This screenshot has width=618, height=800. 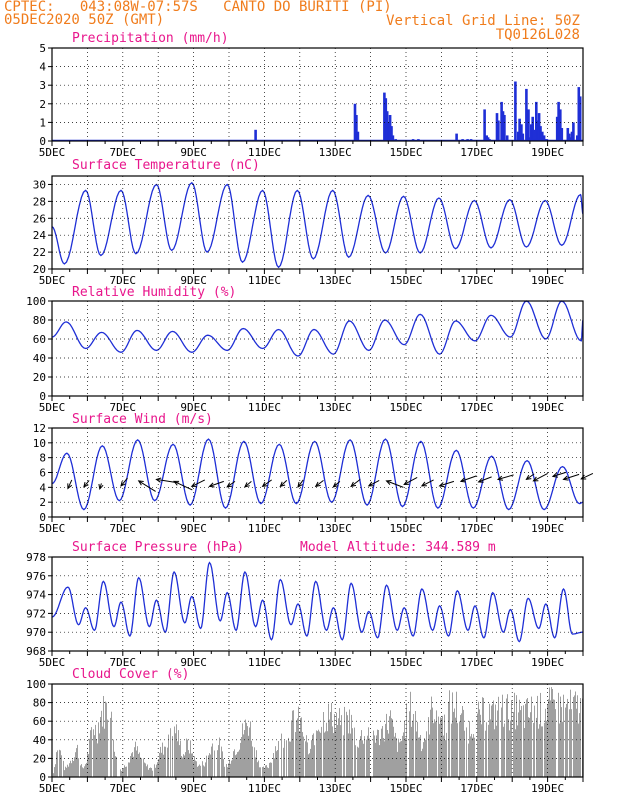 I want to click on x-tick-label: 7DEC, so click(x=123, y=407).